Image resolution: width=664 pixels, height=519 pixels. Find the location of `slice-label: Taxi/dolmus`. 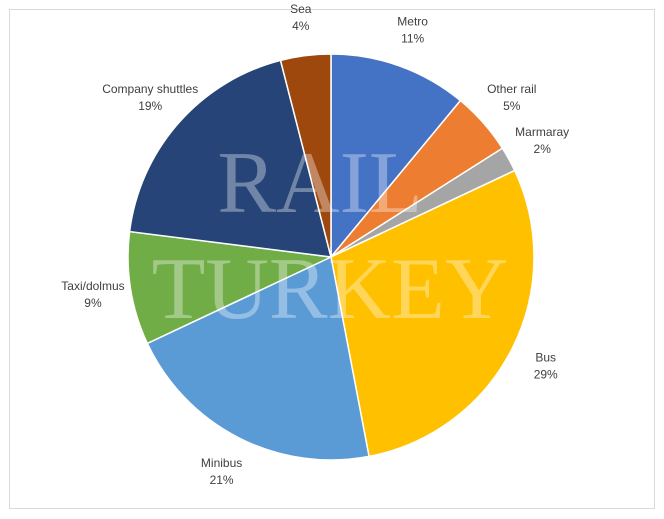

slice-label: Taxi/dolmus is located at coordinates (92, 286).